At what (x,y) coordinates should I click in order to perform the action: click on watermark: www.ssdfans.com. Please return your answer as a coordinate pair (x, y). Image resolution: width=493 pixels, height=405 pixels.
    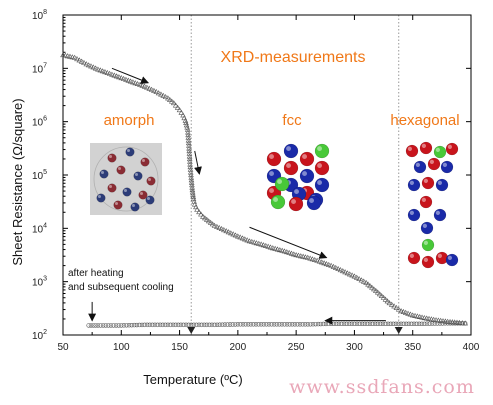
    Looking at the image, I should click on (382, 387).